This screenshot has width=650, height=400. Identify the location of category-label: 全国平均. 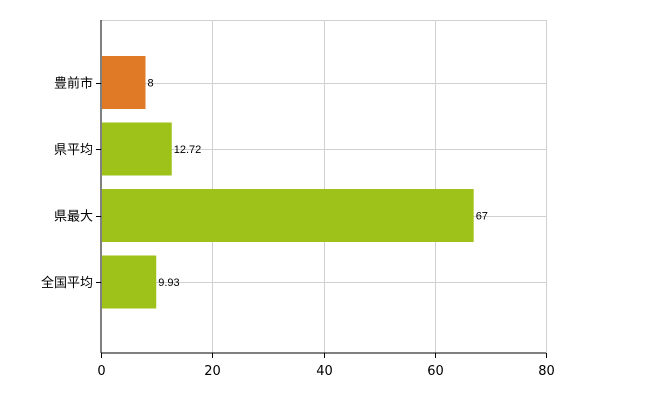
(67, 283).